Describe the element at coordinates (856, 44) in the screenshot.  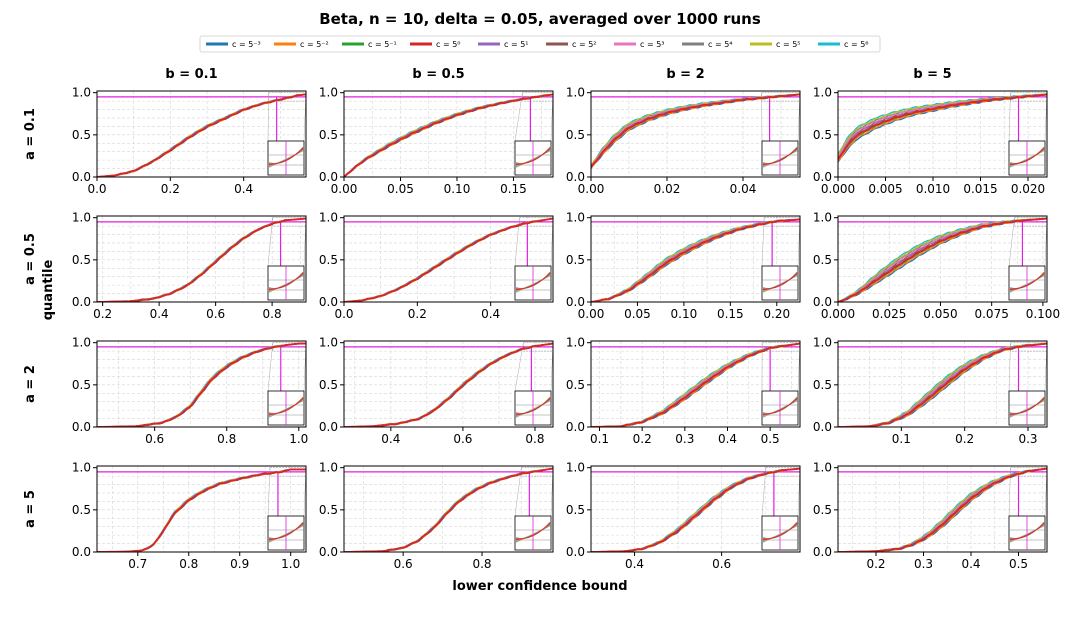
I see `legend-label: c = 5⁶` at that location.